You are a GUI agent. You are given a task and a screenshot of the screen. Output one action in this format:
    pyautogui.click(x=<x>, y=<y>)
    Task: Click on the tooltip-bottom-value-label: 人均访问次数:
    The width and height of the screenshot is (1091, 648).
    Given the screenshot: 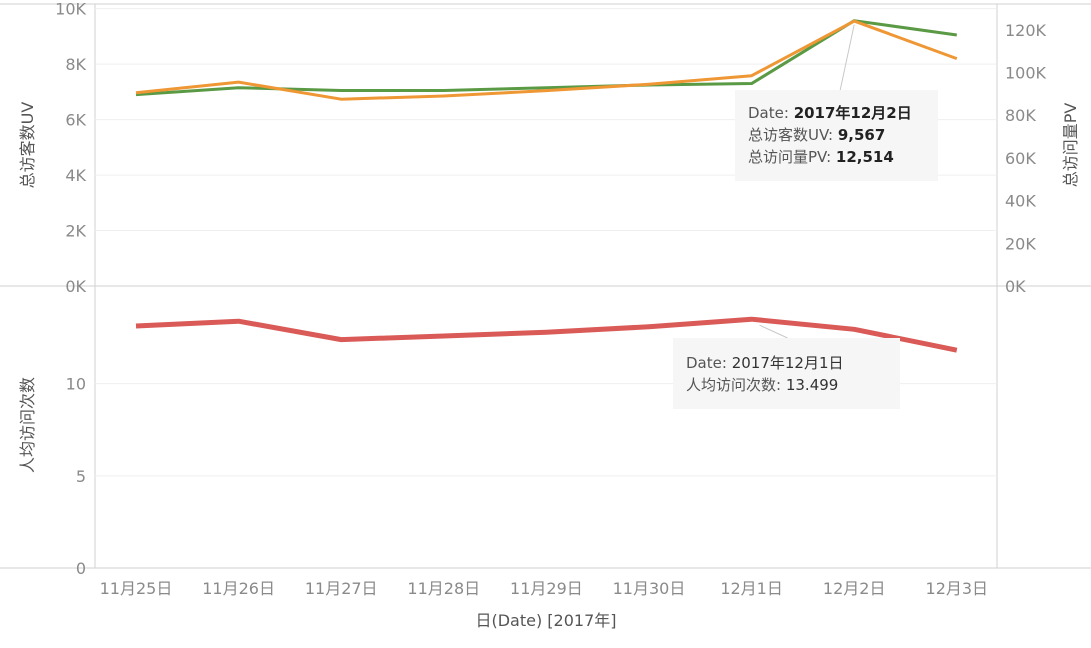 What is the action you would take?
    pyautogui.click(x=733, y=385)
    